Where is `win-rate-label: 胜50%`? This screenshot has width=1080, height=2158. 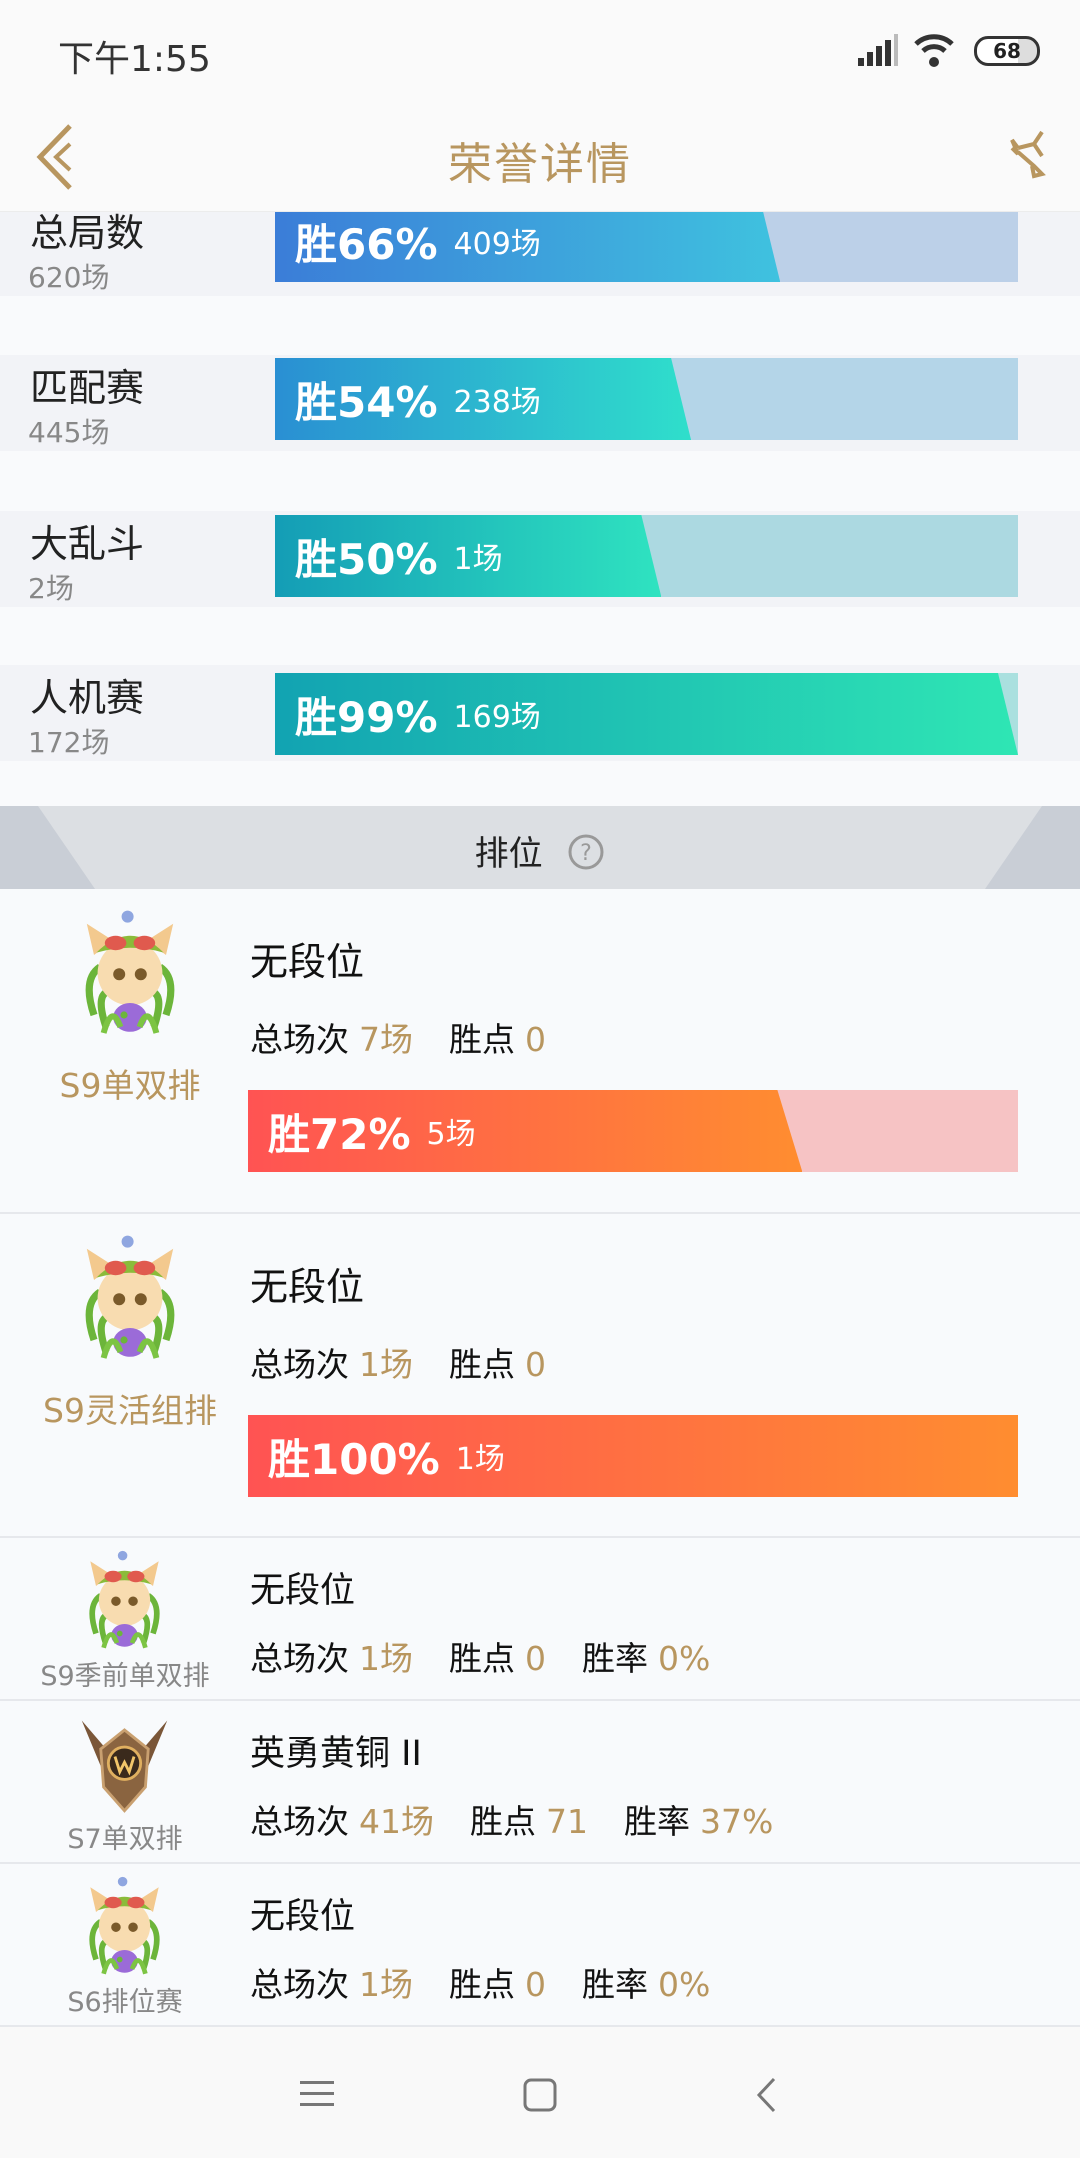
win-rate-label: 胜50% is located at coordinates (366, 559).